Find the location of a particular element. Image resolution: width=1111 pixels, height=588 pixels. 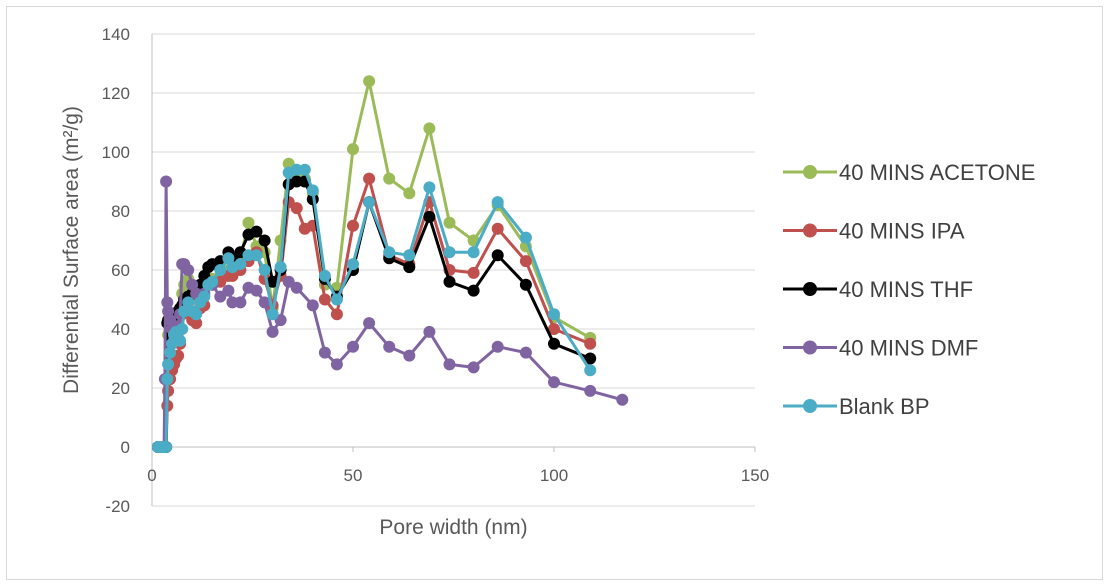

y-tick-label: 80 is located at coordinates (120, 211).